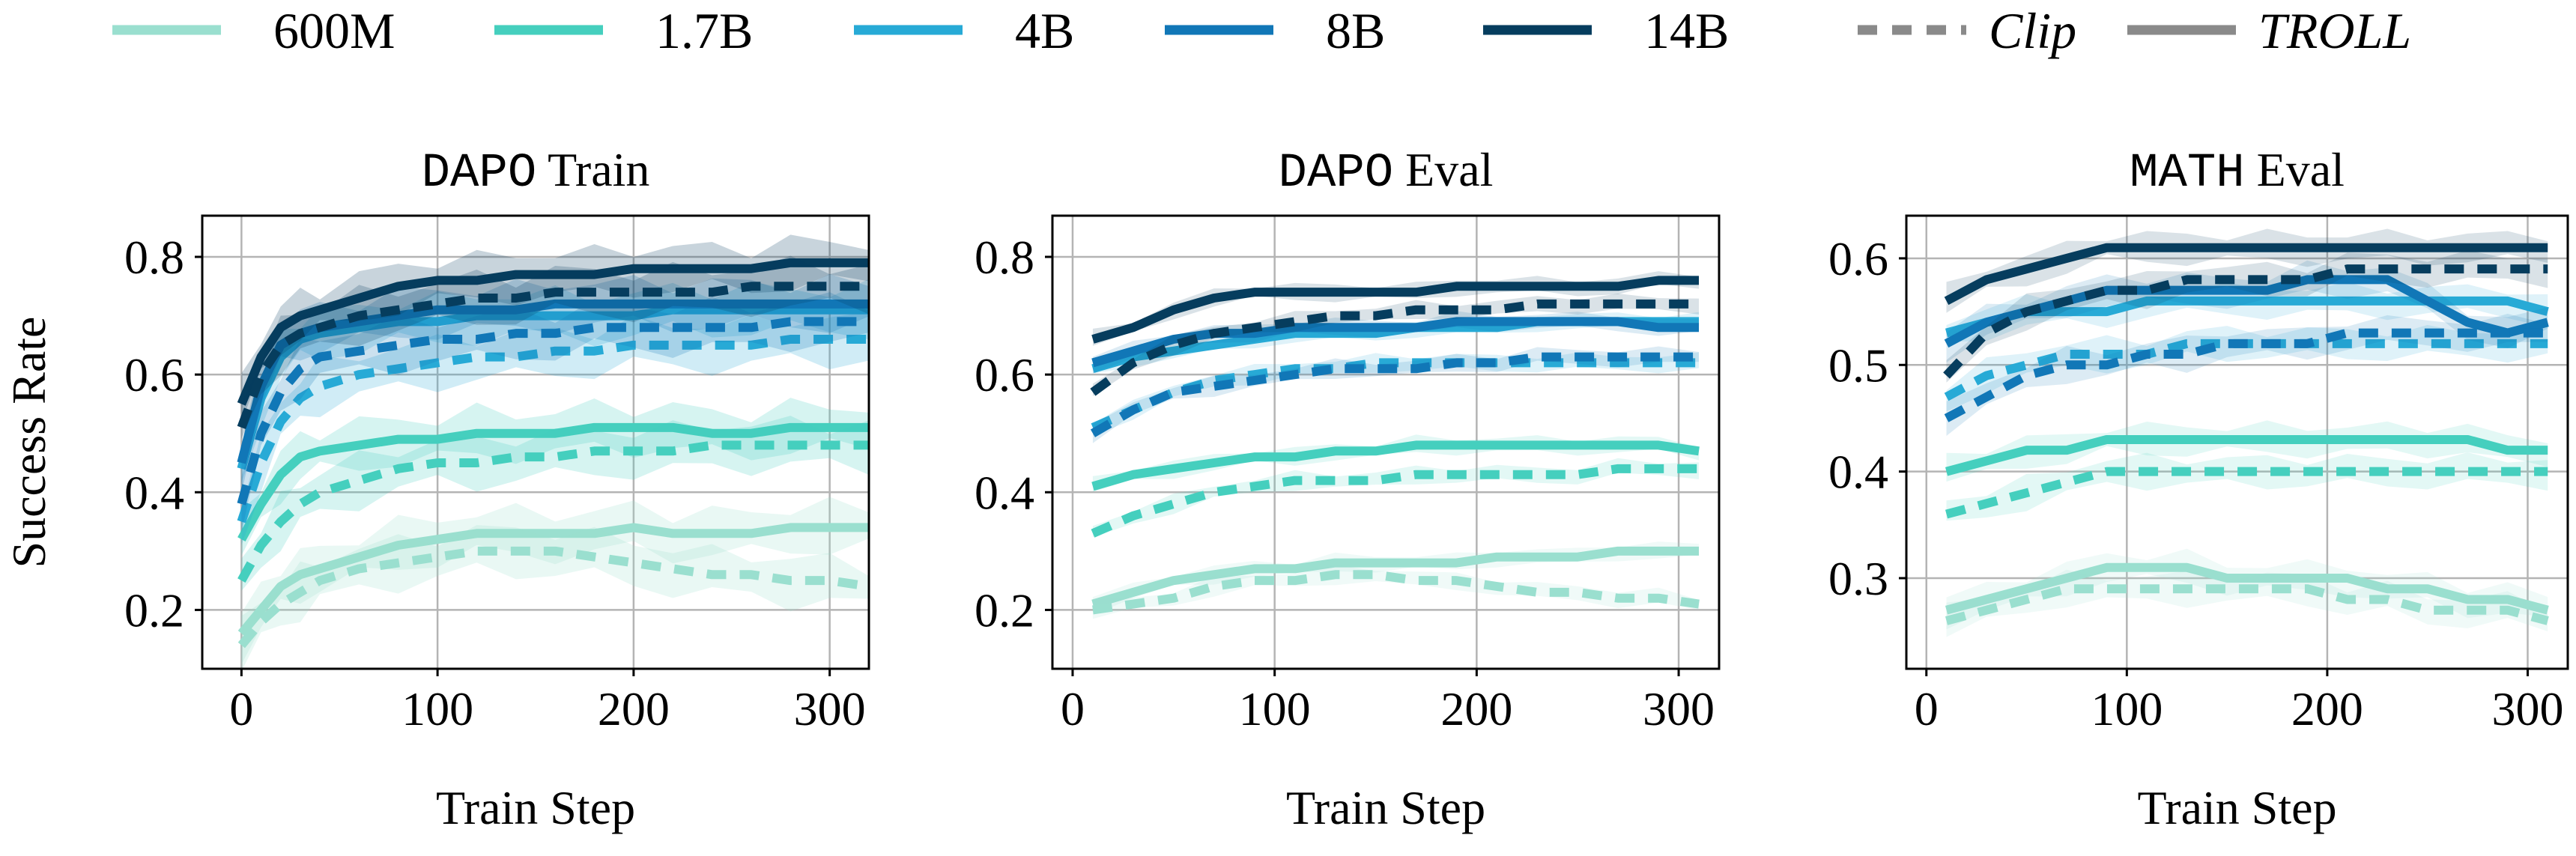 The height and width of the screenshot is (856, 2576). What do you see at coordinates (2237, 172) in the screenshot?
I see `panel-title: MATH Eval` at bounding box center [2237, 172].